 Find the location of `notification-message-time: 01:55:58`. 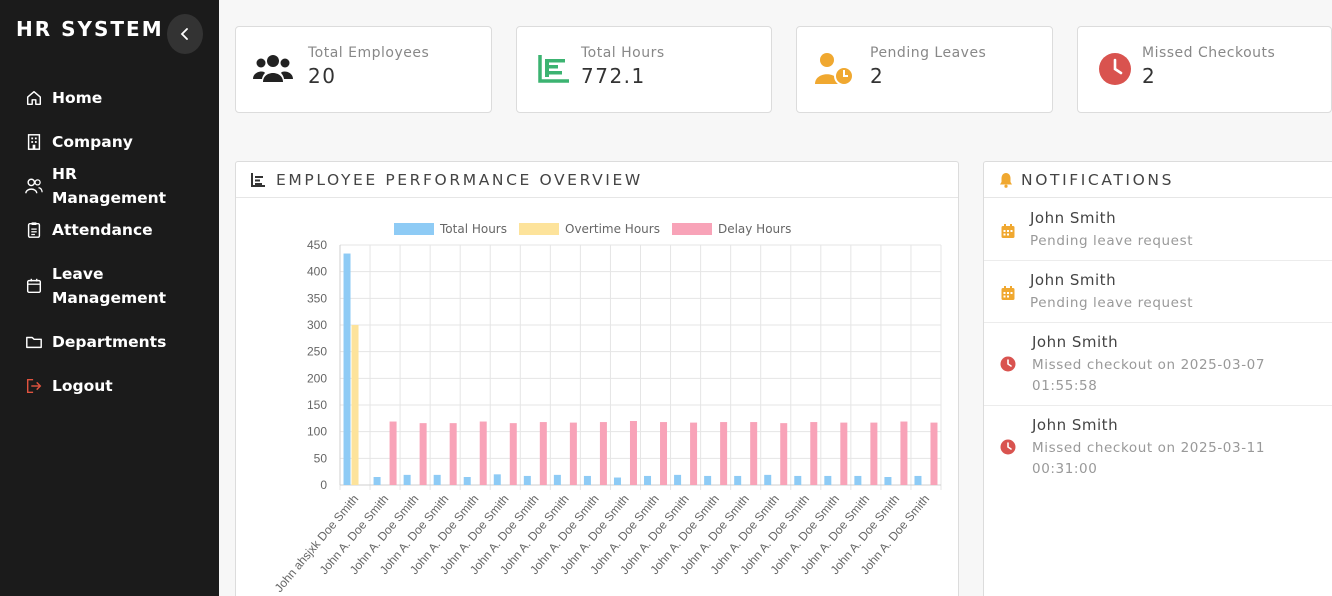

notification-message-time: 01:55:58 is located at coordinates (1065, 386).